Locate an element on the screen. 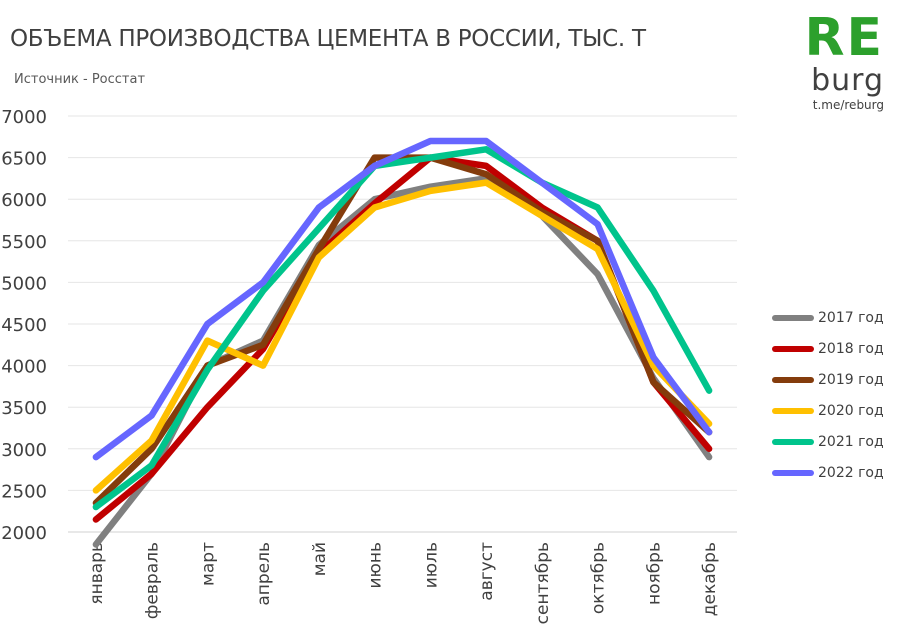  logo-re-text: RE is located at coordinates (844, 38).